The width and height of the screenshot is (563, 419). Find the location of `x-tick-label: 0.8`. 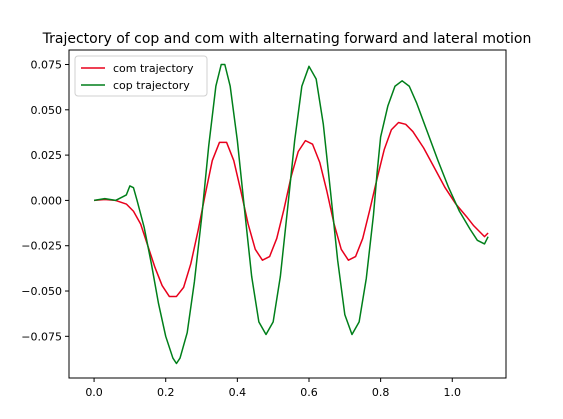

x-tick-label: 0.8 is located at coordinates (381, 392).